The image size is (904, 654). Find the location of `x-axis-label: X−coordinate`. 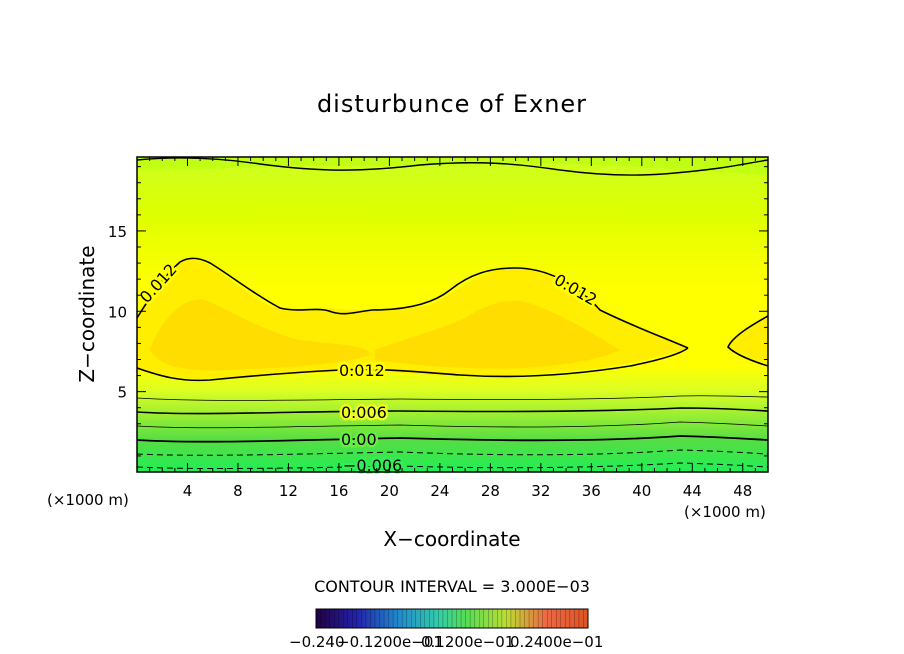

x-axis-label: X−coordinate is located at coordinates (451, 539).